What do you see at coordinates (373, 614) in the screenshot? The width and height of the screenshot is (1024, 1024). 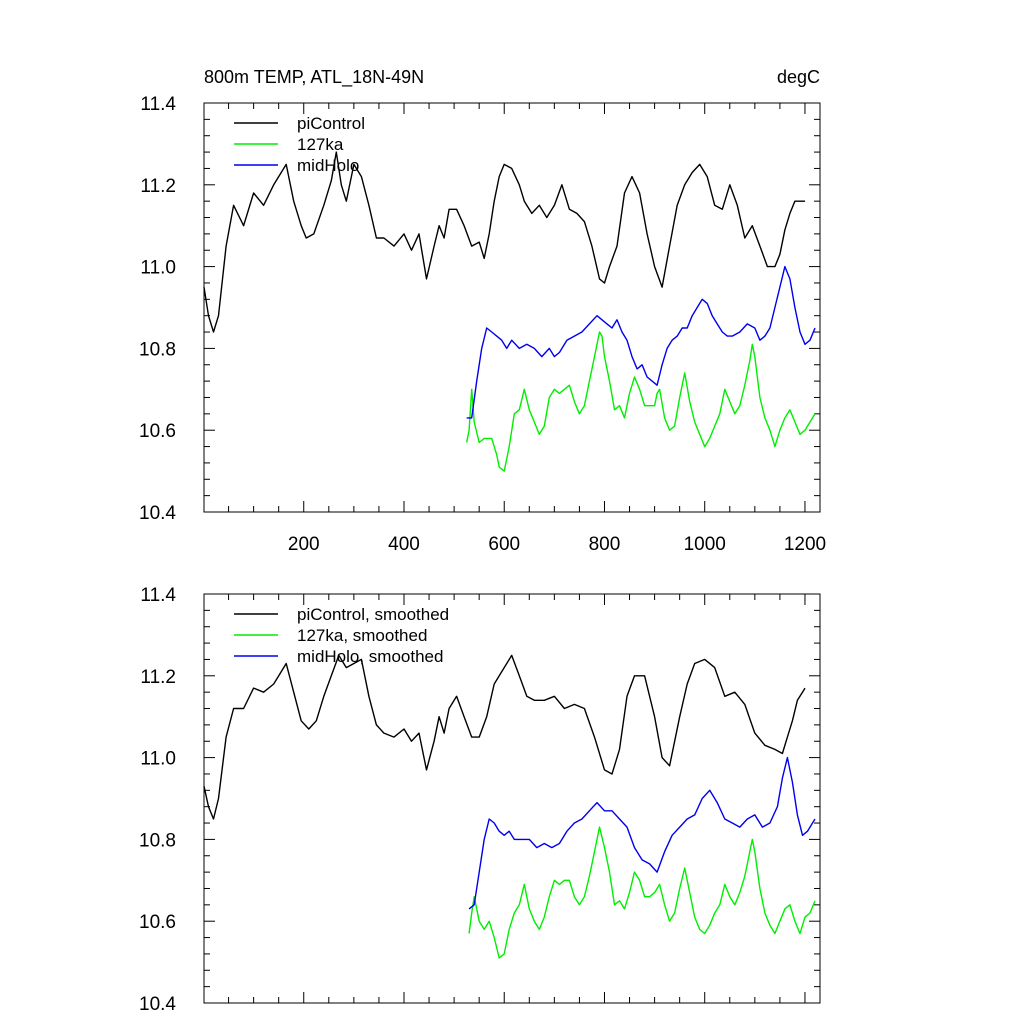 I see `legend-label: piControl, smoothed` at bounding box center [373, 614].